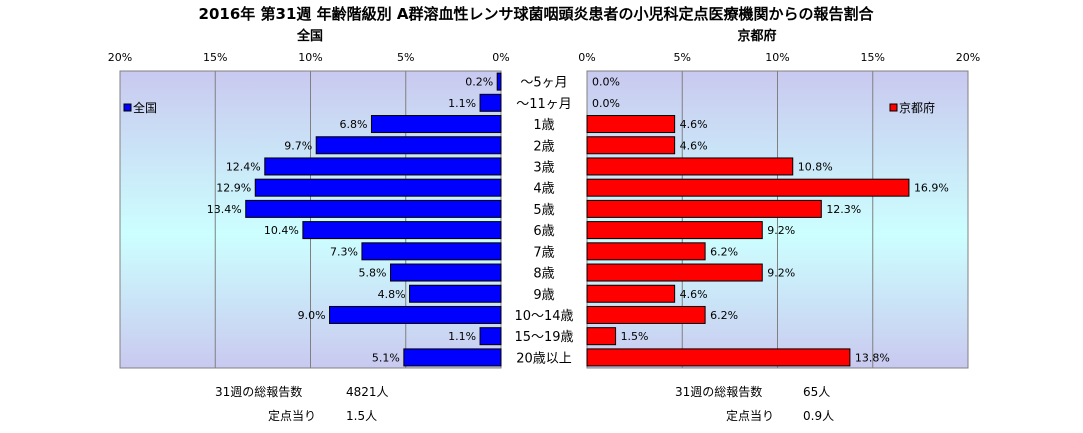  What do you see at coordinates (344, 251) in the screenshot?
I see `national-data-label: 7.3%` at bounding box center [344, 251].